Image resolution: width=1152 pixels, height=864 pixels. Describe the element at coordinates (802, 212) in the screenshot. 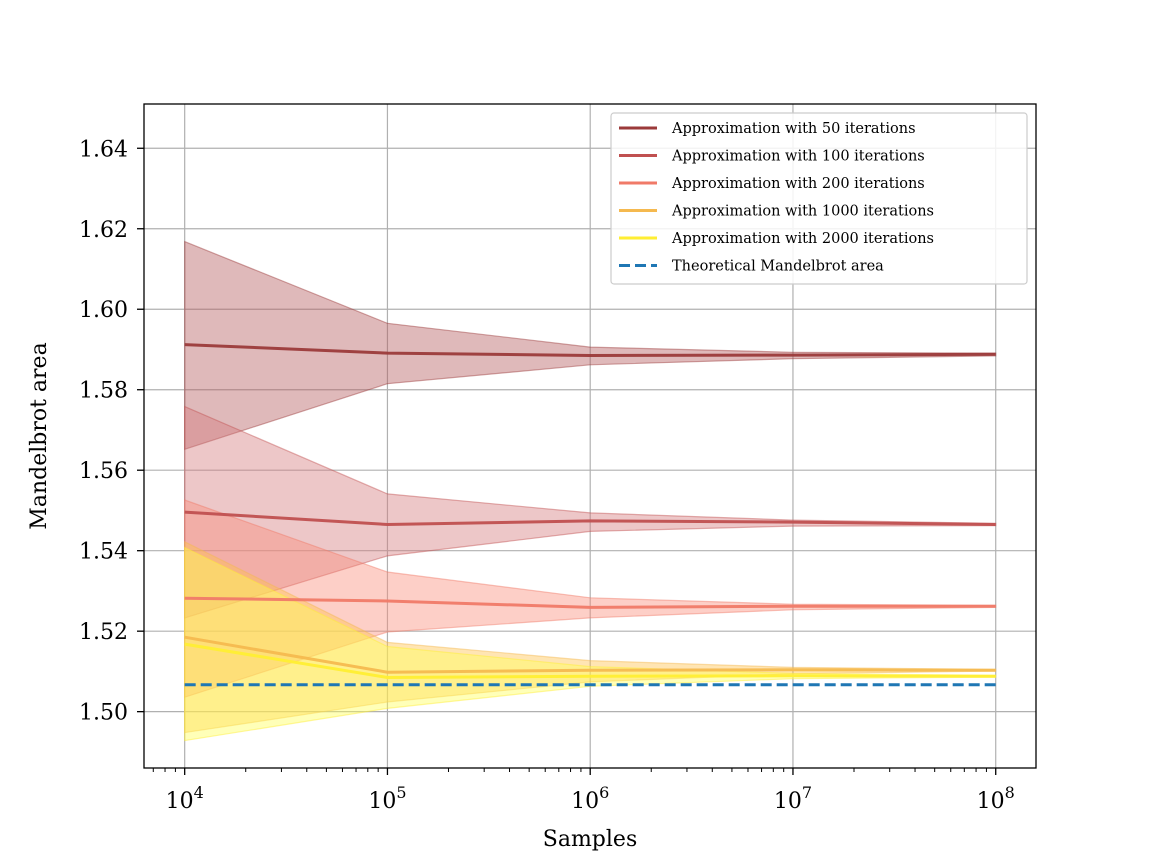

I see `legend-label: Approximation with 1000 iterations` at that location.